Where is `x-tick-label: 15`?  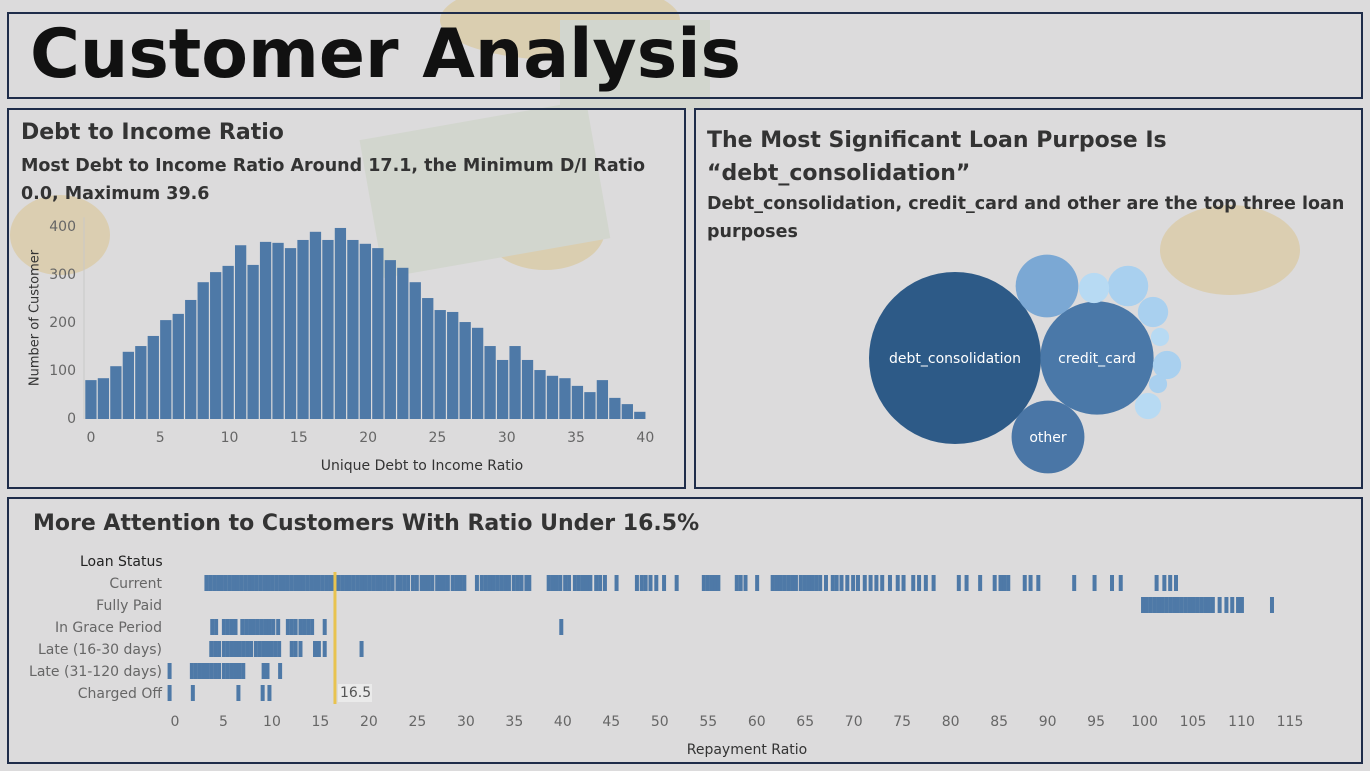 x-tick-label: 15 is located at coordinates (321, 722).